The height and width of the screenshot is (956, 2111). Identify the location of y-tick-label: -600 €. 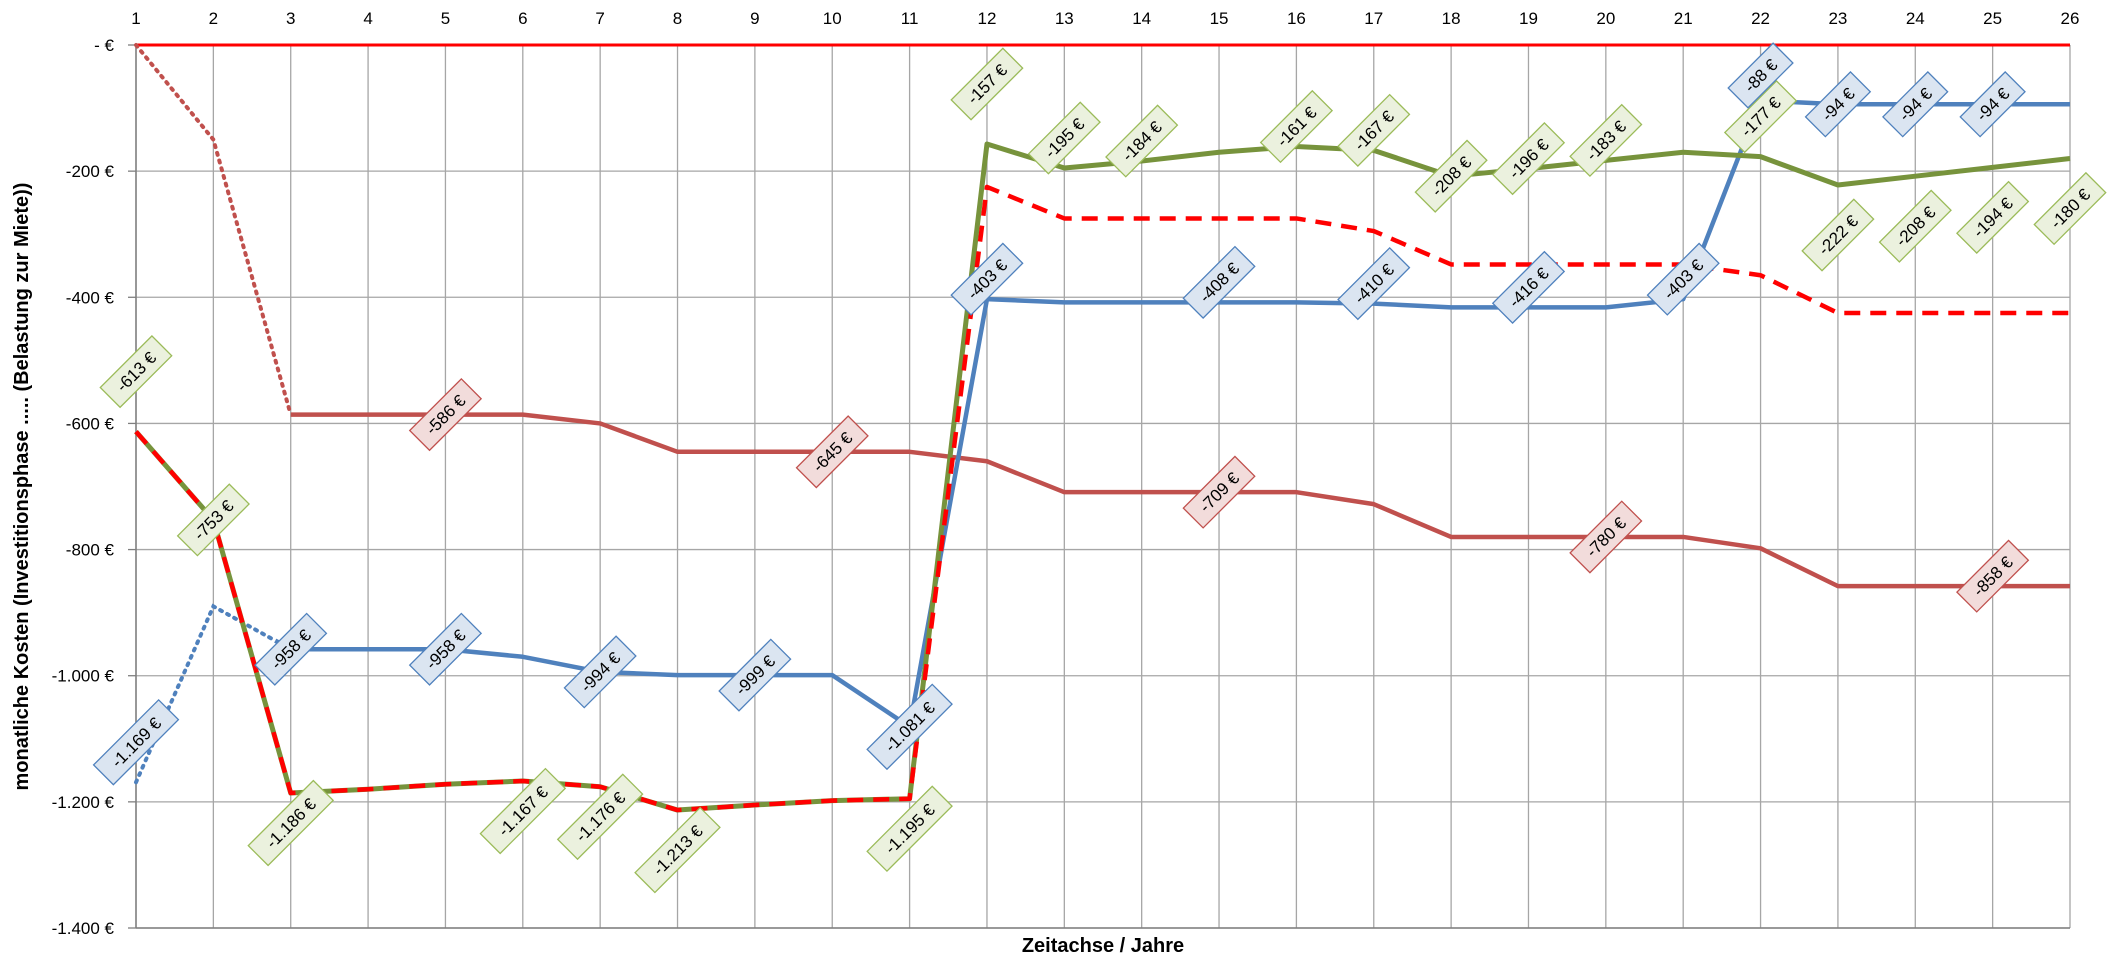
(90, 423).